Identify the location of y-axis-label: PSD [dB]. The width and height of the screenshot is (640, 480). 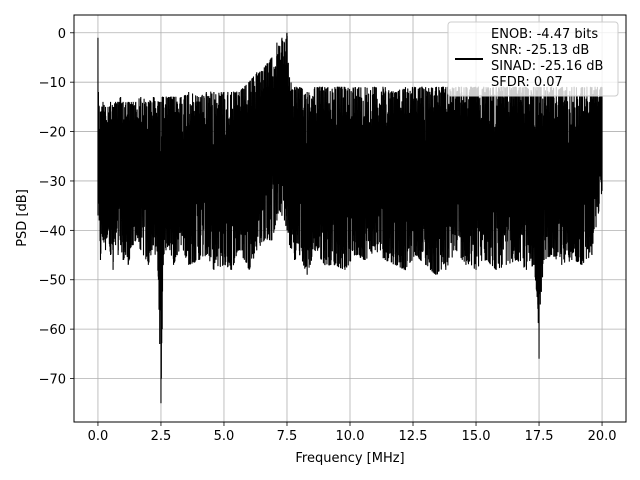
(22, 218).